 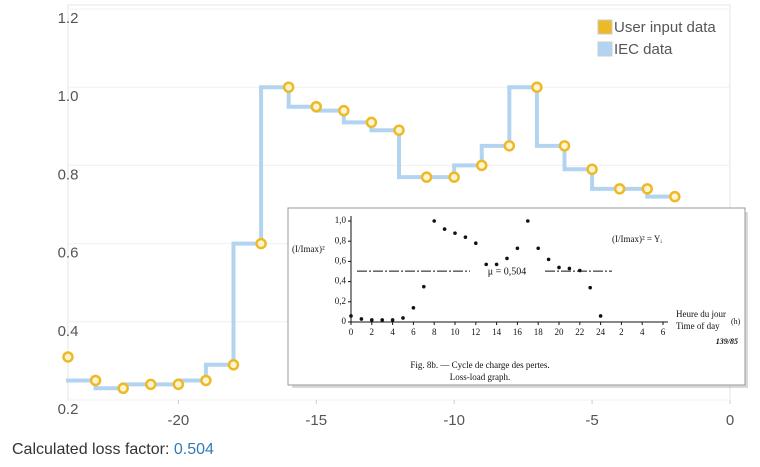 I want to click on inset-x-label: Heure du jour, so click(x=701, y=314).